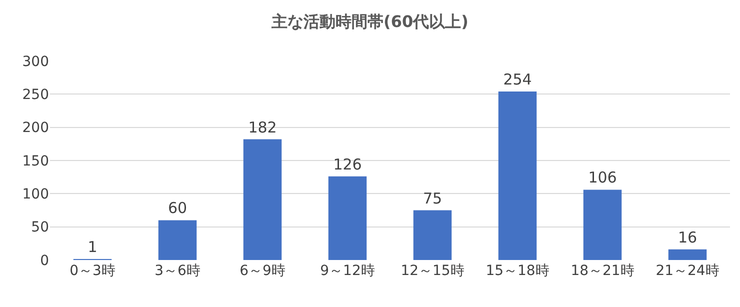  Describe the element at coordinates (432, 271) in the screenshot. I see `x-tick-label: 12～15時` at that location.